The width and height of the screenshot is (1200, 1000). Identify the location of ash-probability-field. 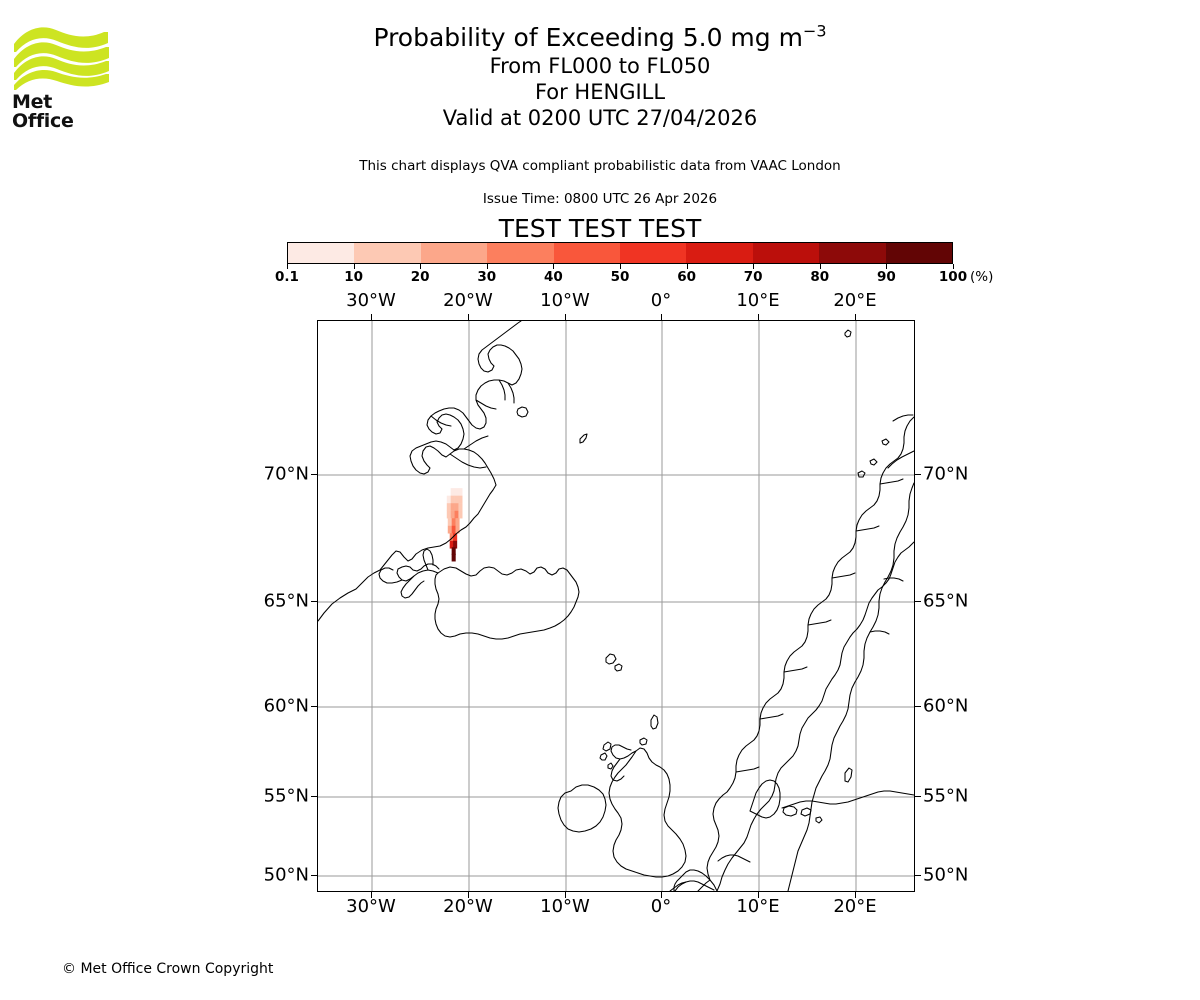
(454, 525).